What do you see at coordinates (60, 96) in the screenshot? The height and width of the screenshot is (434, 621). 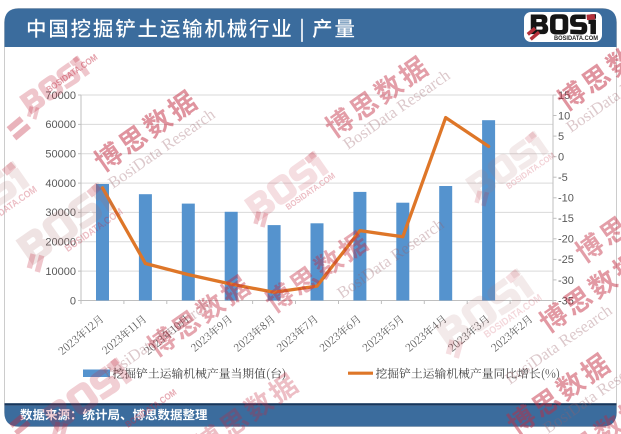 I see `svg-text: 70000` at bounding box center [60, 96].